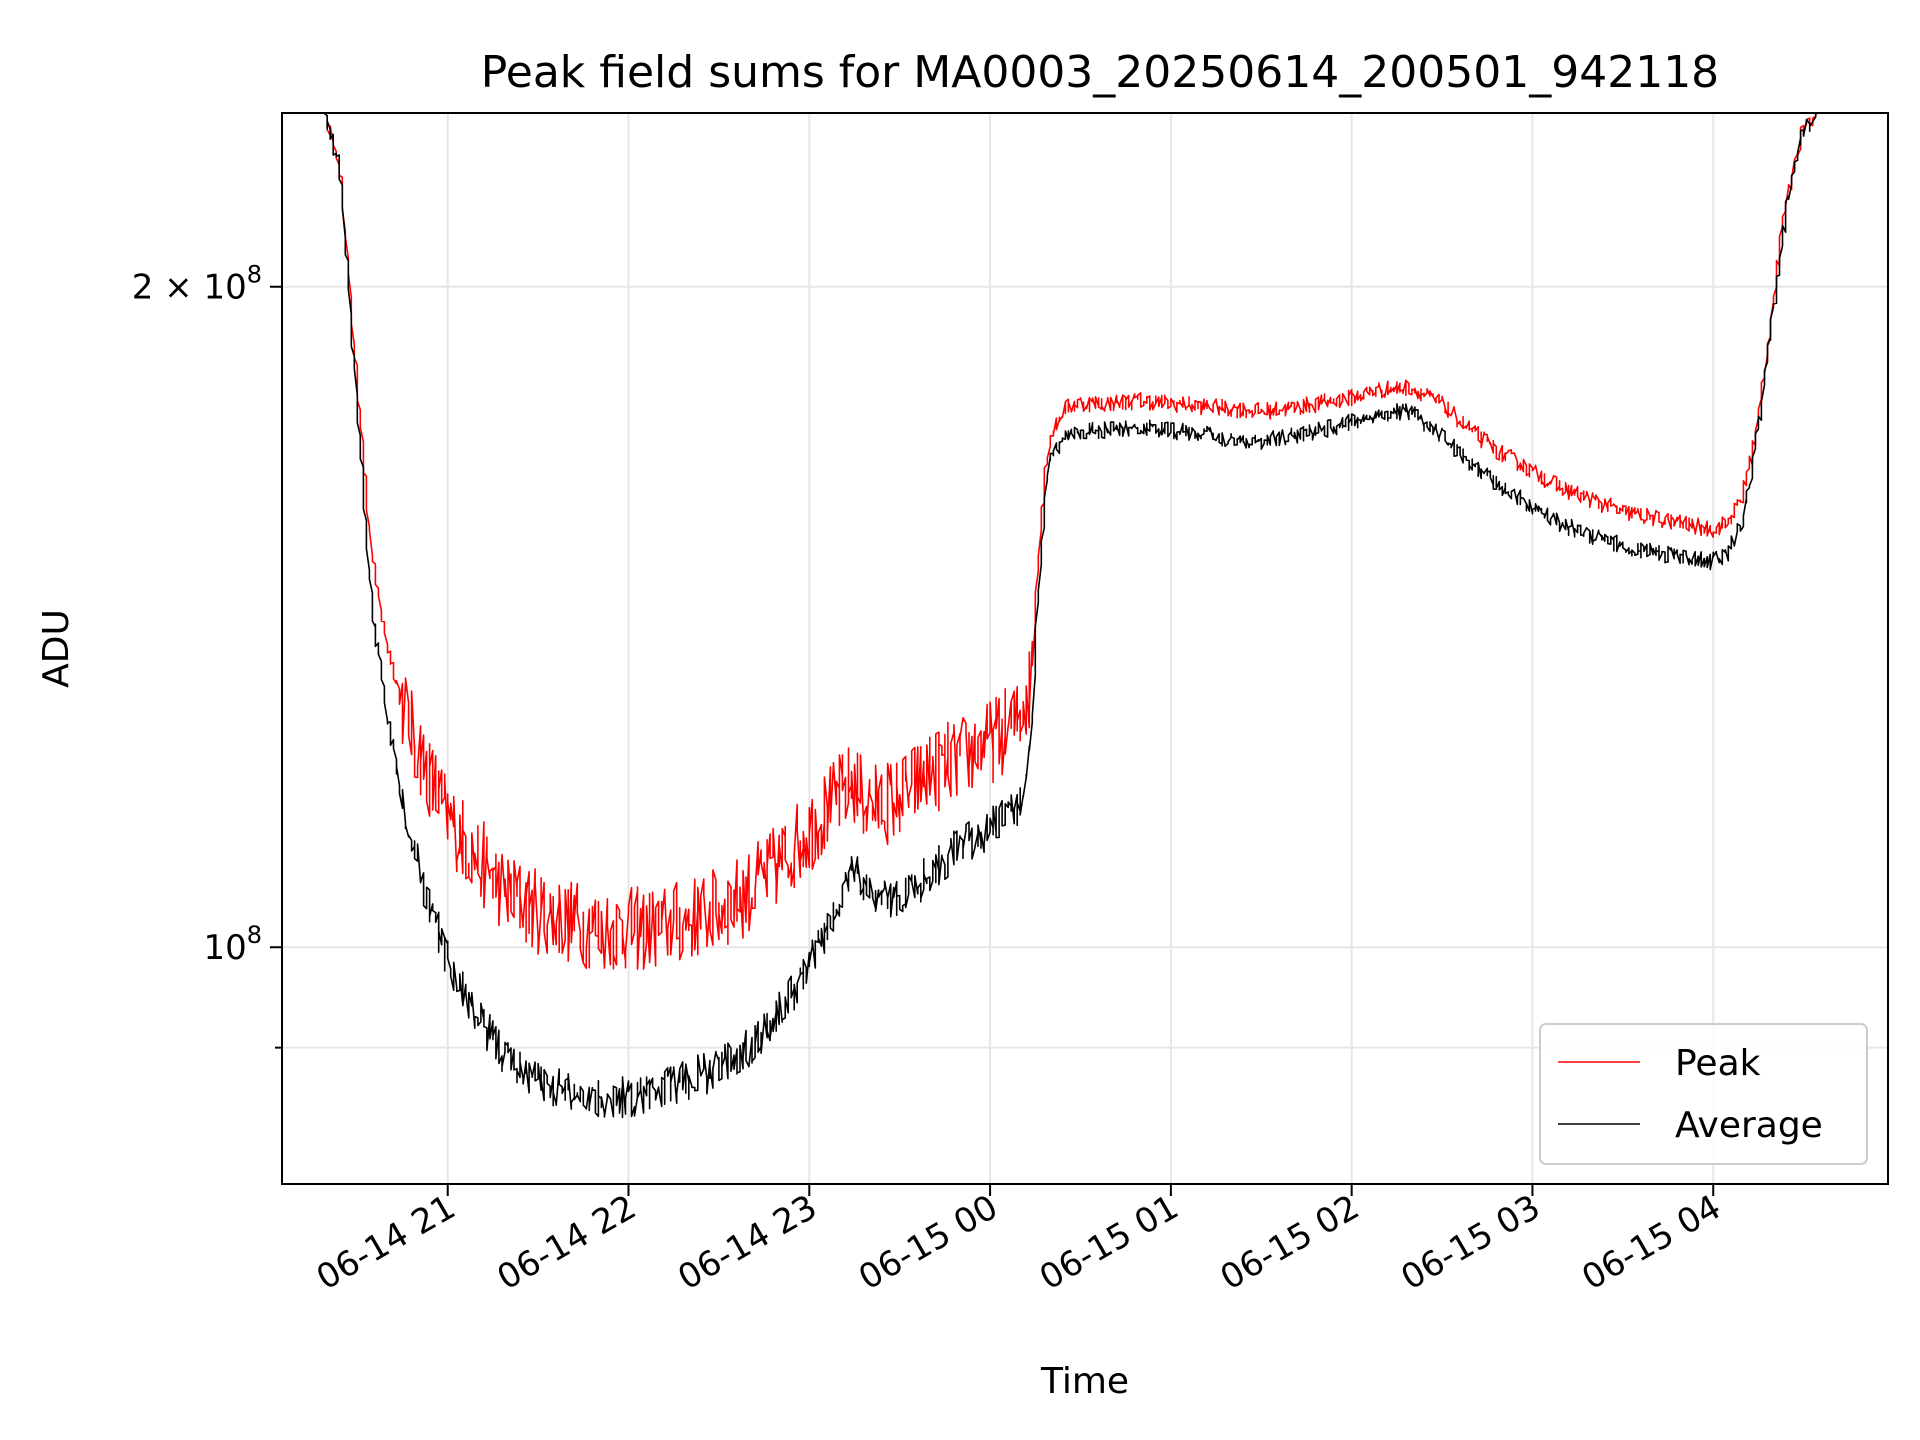  What do you see at coordinates (1718, 1063) in the screenshot?
I see `legend-label-peak: Peak` at bounding box center [1718, 1063].